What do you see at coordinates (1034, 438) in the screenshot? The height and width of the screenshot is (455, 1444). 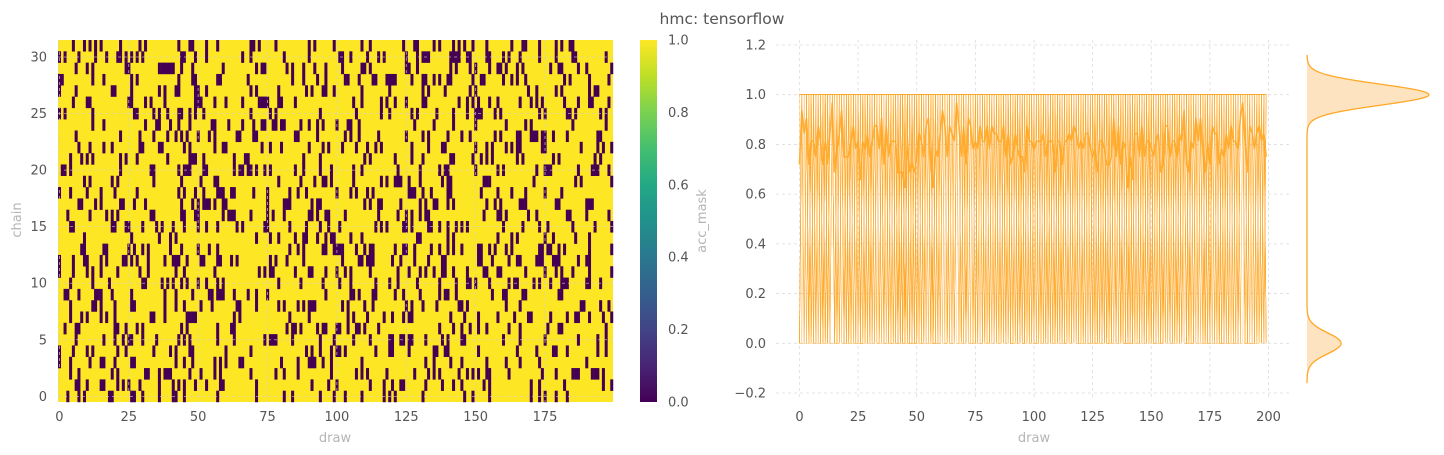 I see `trace-x-label: draw` at bounding box center [1034, 438].